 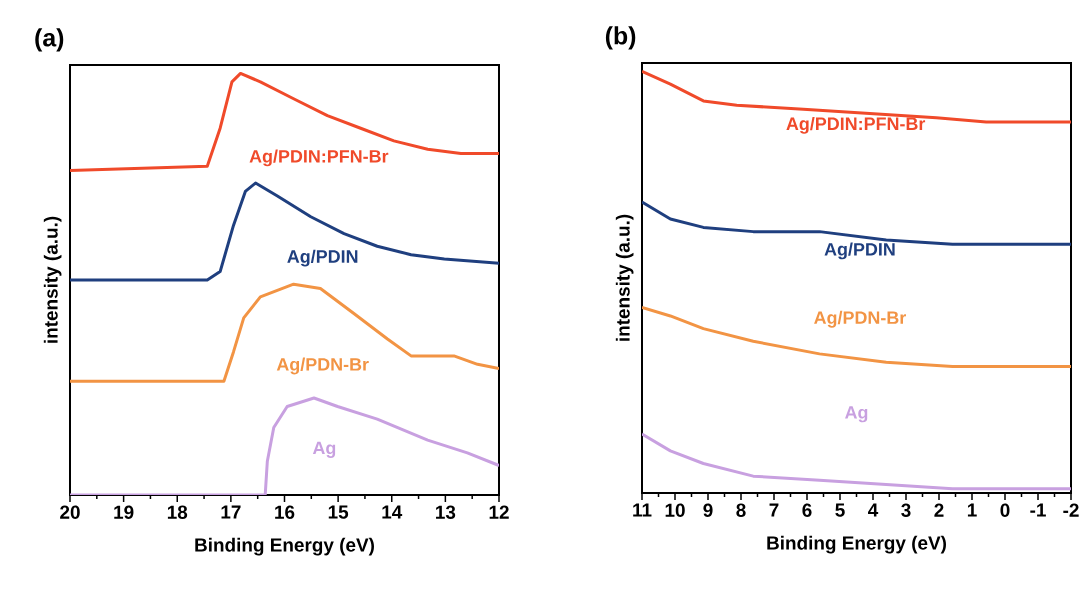 I want to click on x-tick-label: 6, so click(x=807, y=510).